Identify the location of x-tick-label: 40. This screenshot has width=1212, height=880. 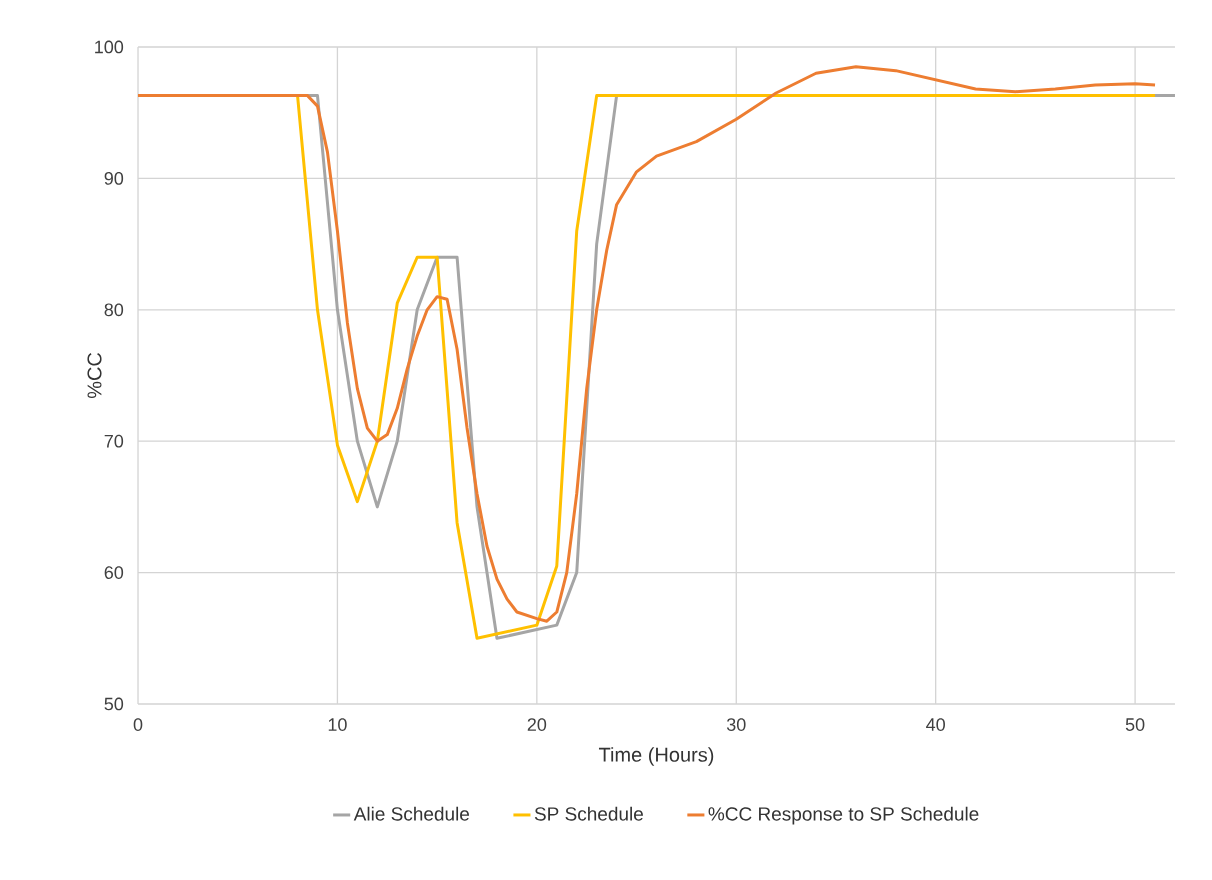
(935, 724).